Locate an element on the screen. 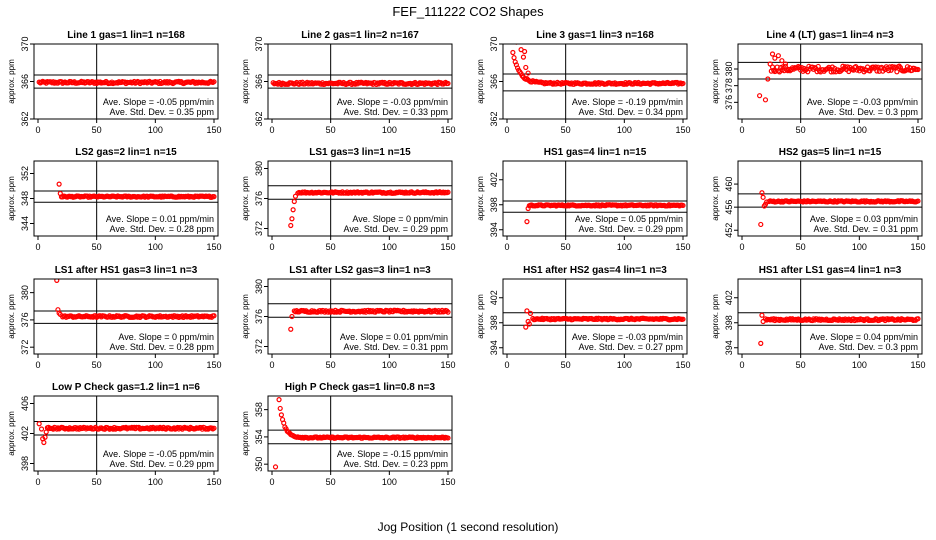  y-tick-label: 344 is located at coordinates (25, 223).